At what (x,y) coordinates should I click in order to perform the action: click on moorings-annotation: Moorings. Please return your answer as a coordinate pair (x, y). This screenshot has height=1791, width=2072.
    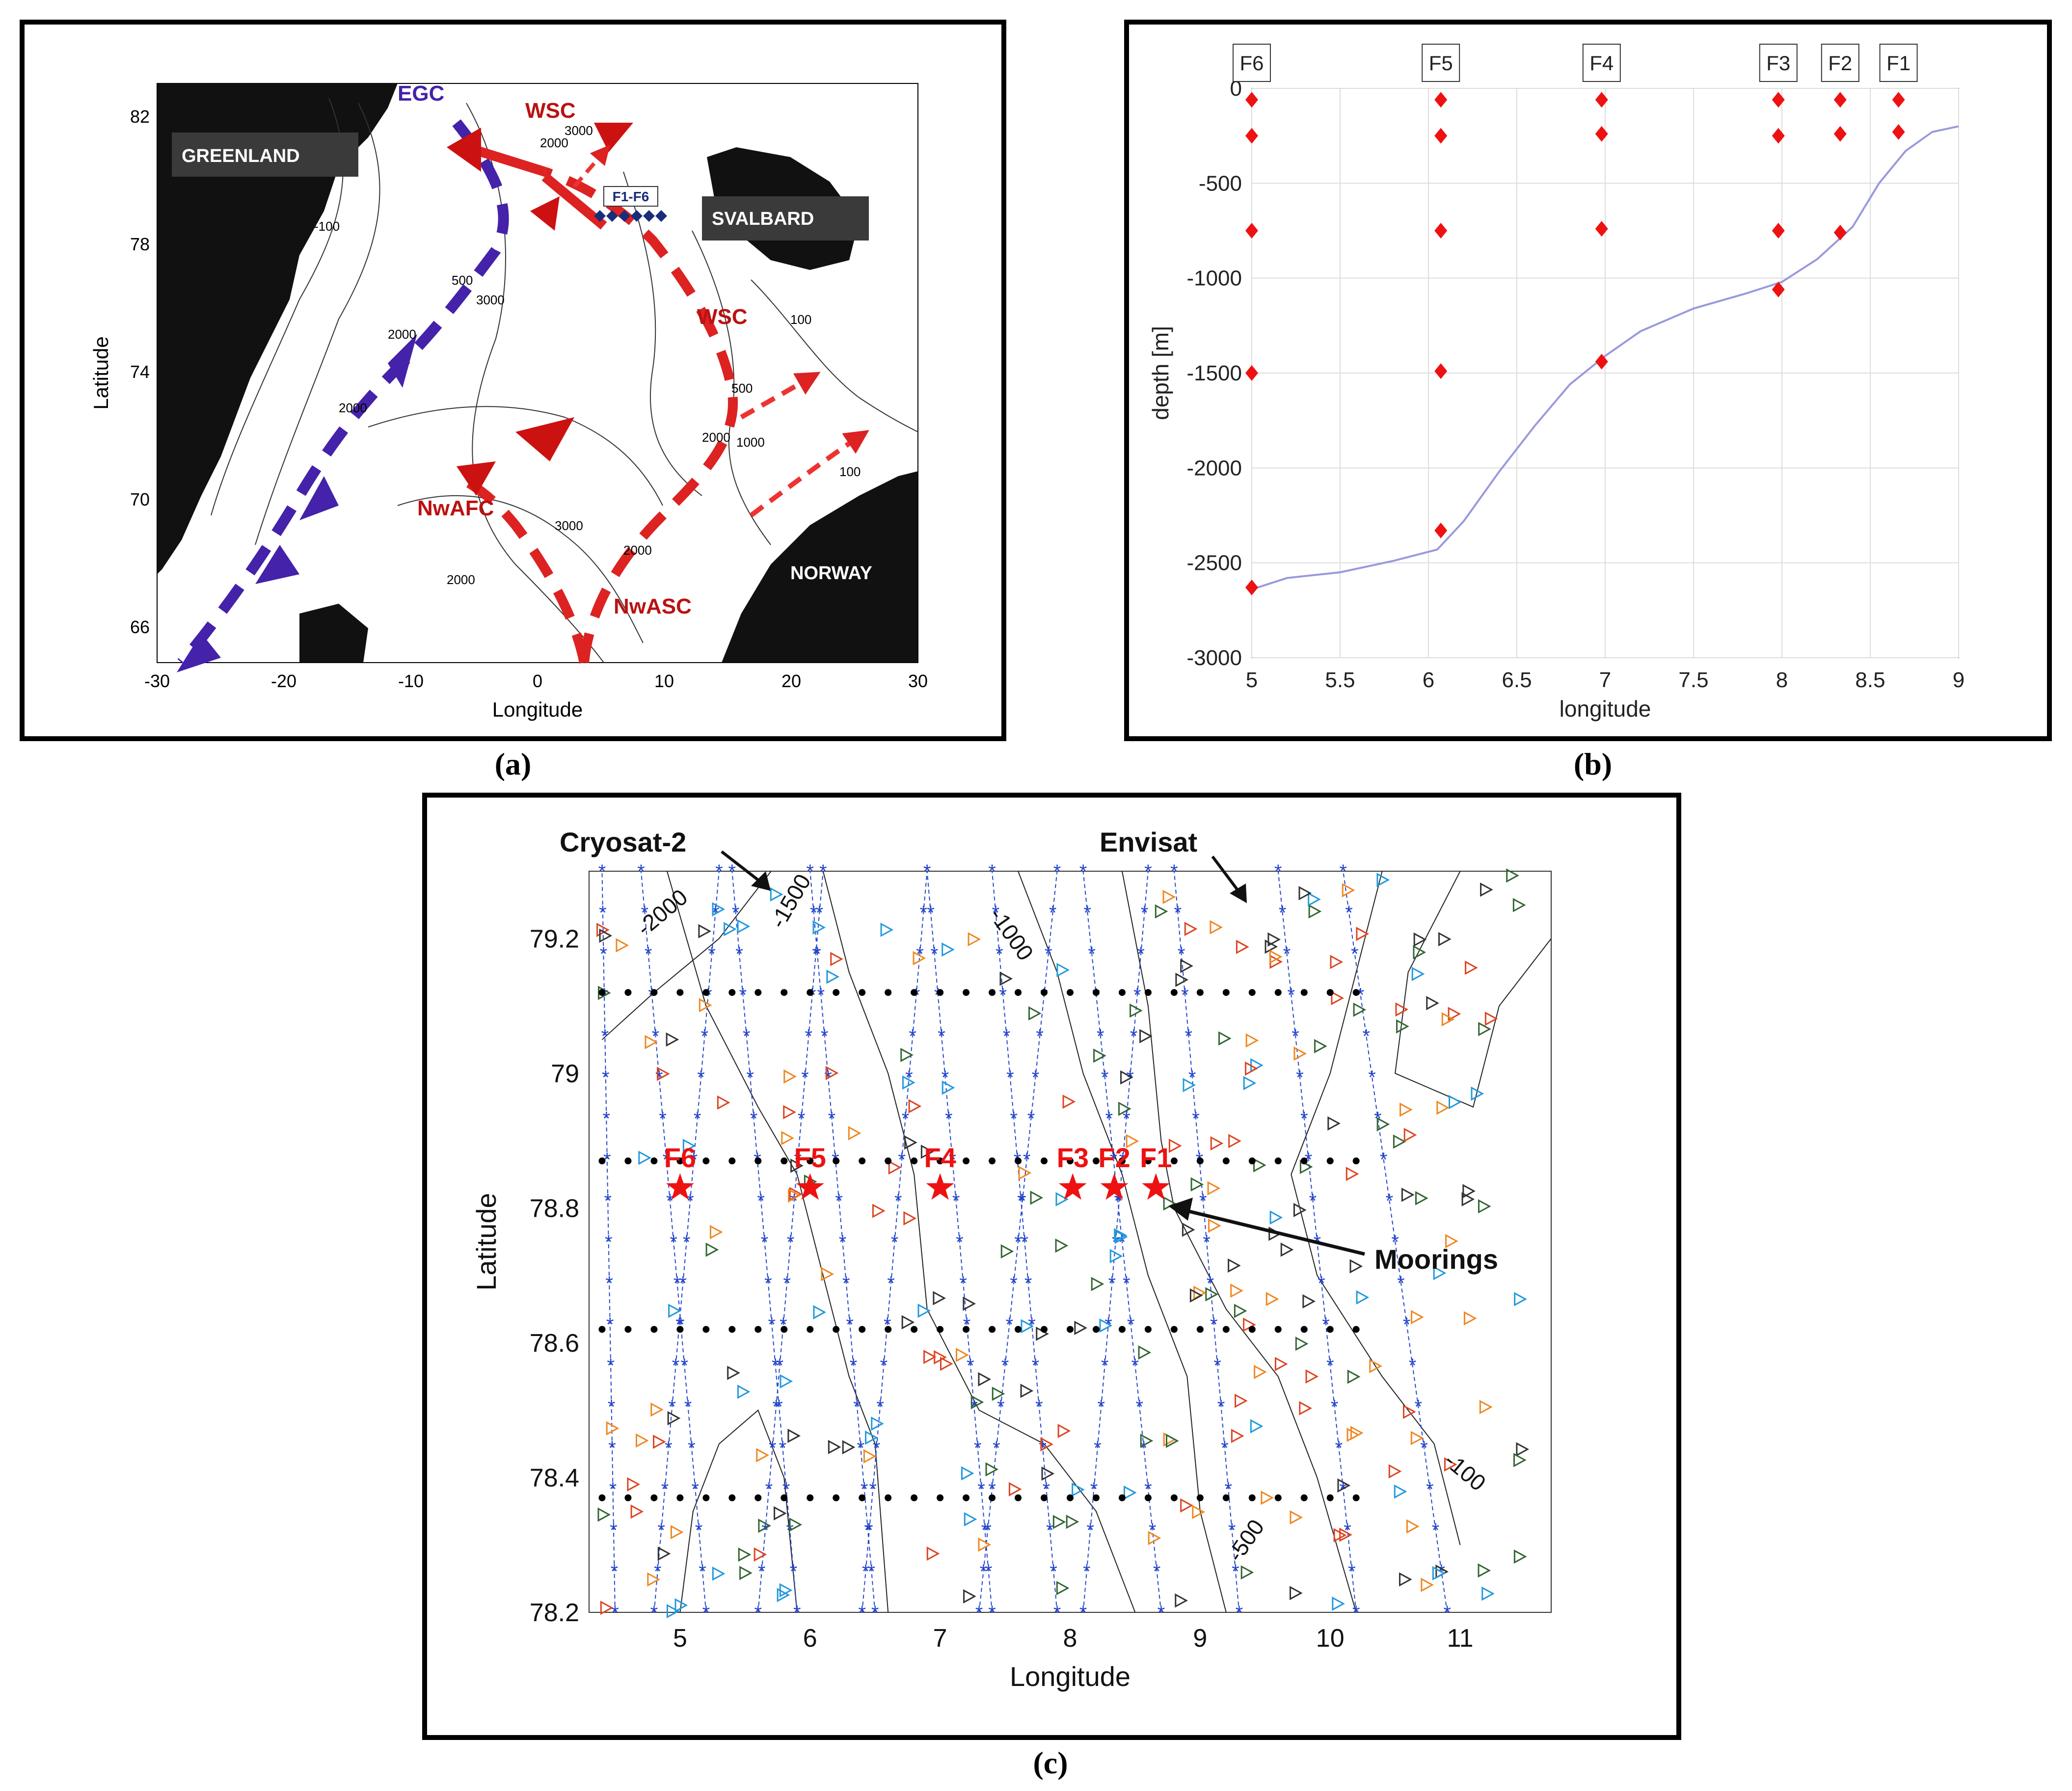
    Looking at the image, I should click on (1436, 1259).